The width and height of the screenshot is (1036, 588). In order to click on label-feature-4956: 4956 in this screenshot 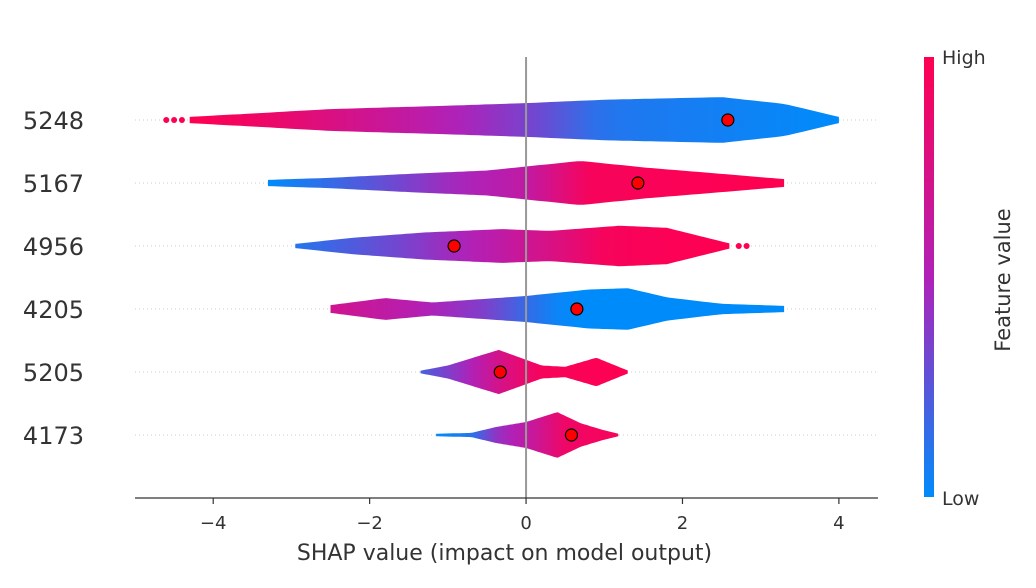, I will do `click(53, 247)`.